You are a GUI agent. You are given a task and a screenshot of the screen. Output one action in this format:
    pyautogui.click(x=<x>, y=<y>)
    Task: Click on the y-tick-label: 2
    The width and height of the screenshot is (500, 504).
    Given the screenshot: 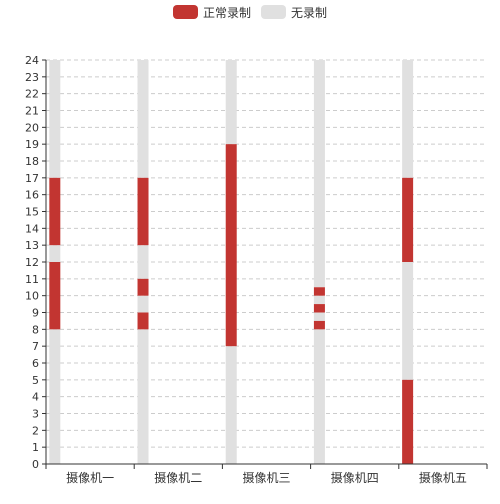 What is the action you would take?
    pyautogui.click(x=35, y=430)
    